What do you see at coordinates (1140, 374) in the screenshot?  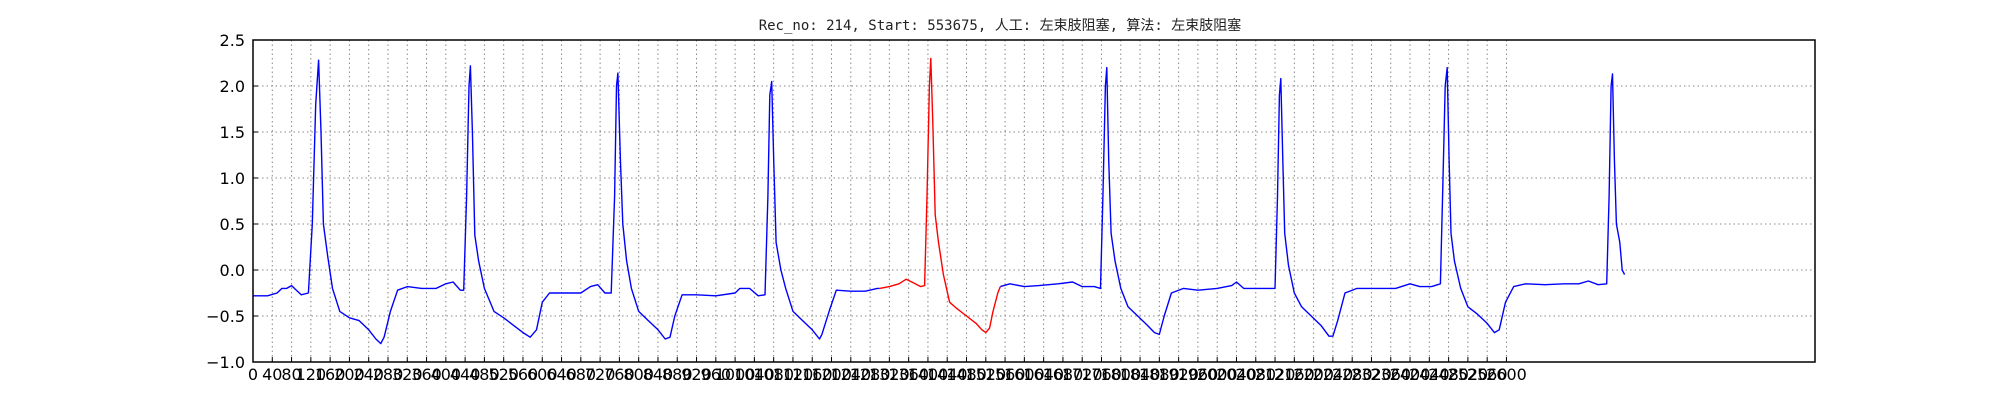 I see `x-tick-label: 1840` at bounding box center [1140, 374].